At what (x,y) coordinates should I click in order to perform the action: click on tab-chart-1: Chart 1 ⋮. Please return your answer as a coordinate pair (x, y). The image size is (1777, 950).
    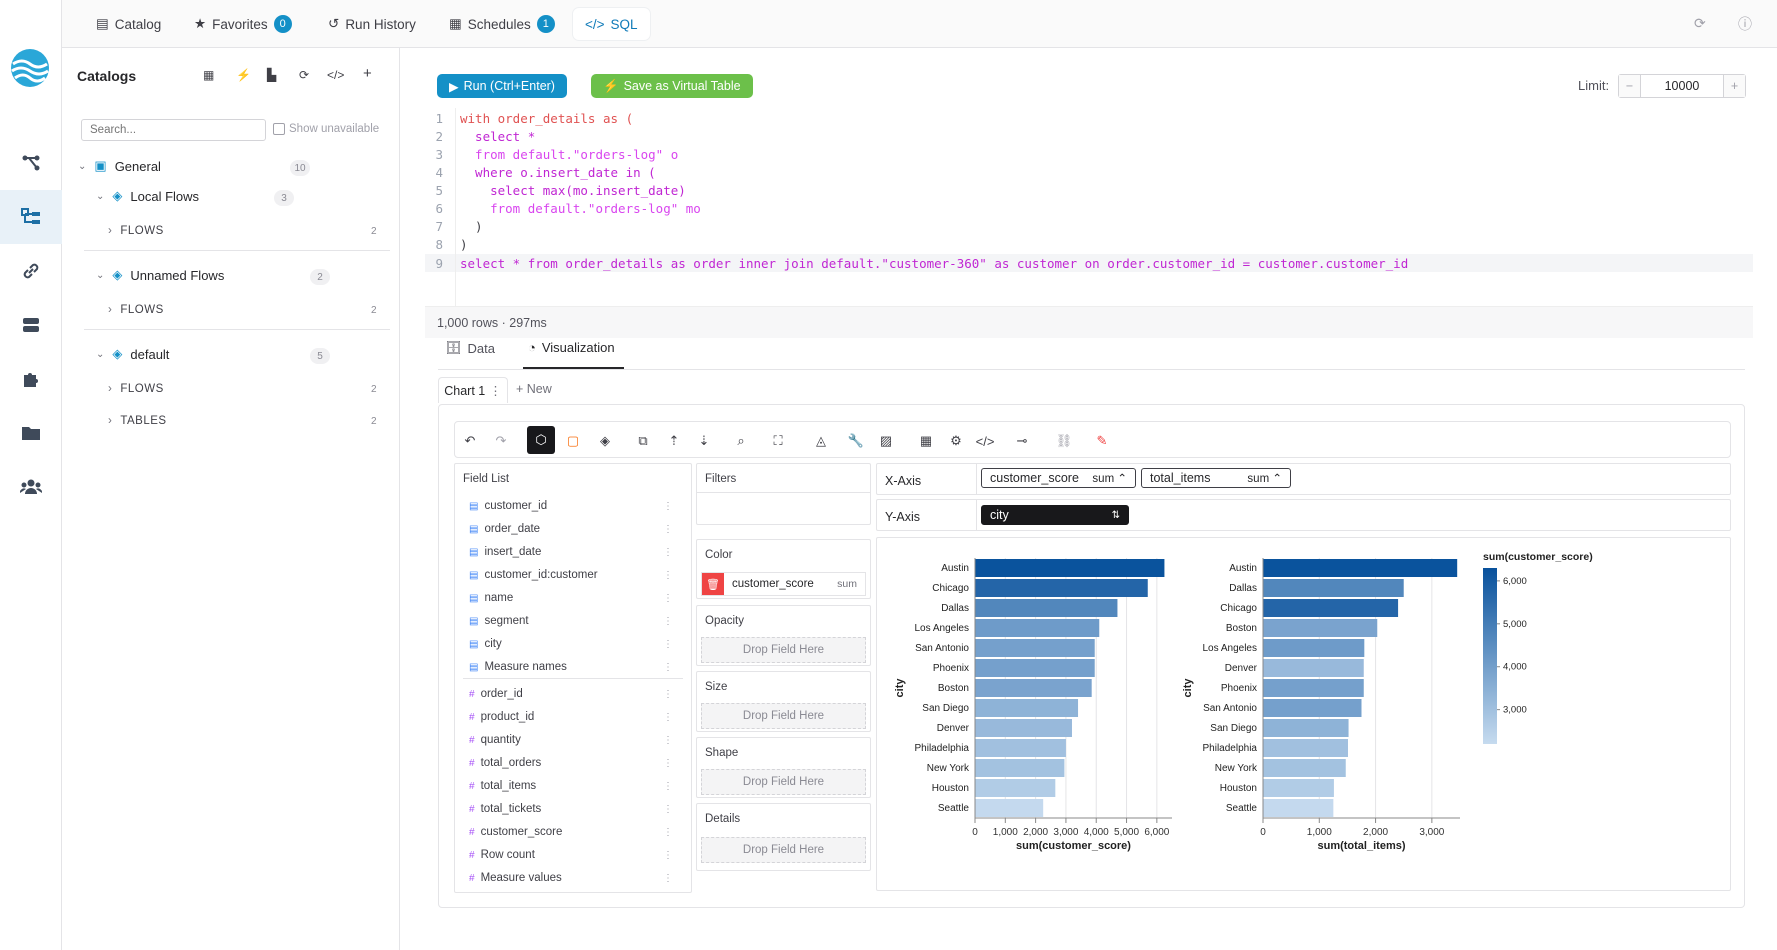
    Looking at the image, I should click on (473, 390).